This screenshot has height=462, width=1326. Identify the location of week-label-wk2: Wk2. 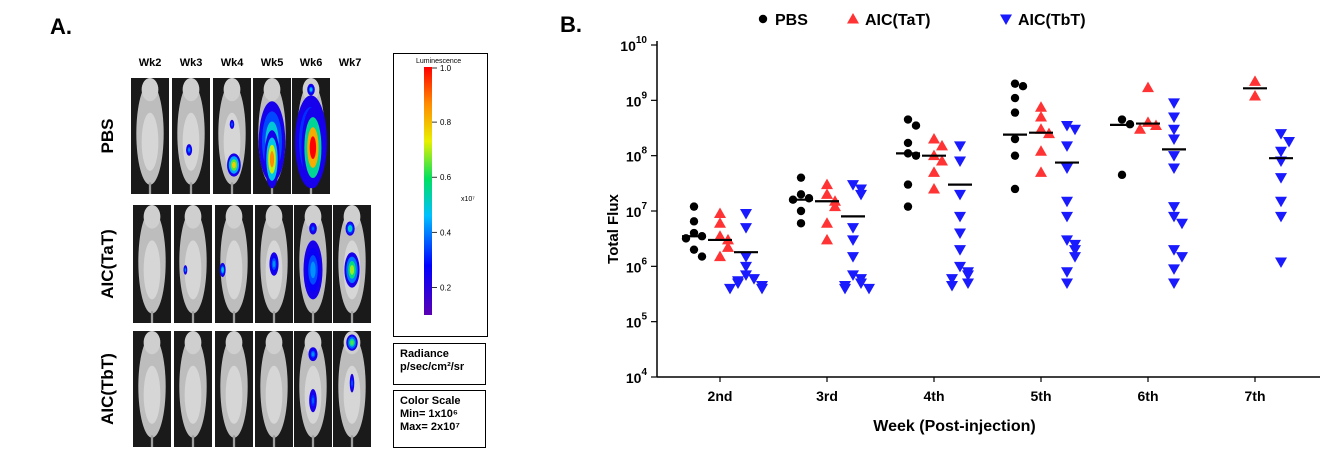
(150, 63).